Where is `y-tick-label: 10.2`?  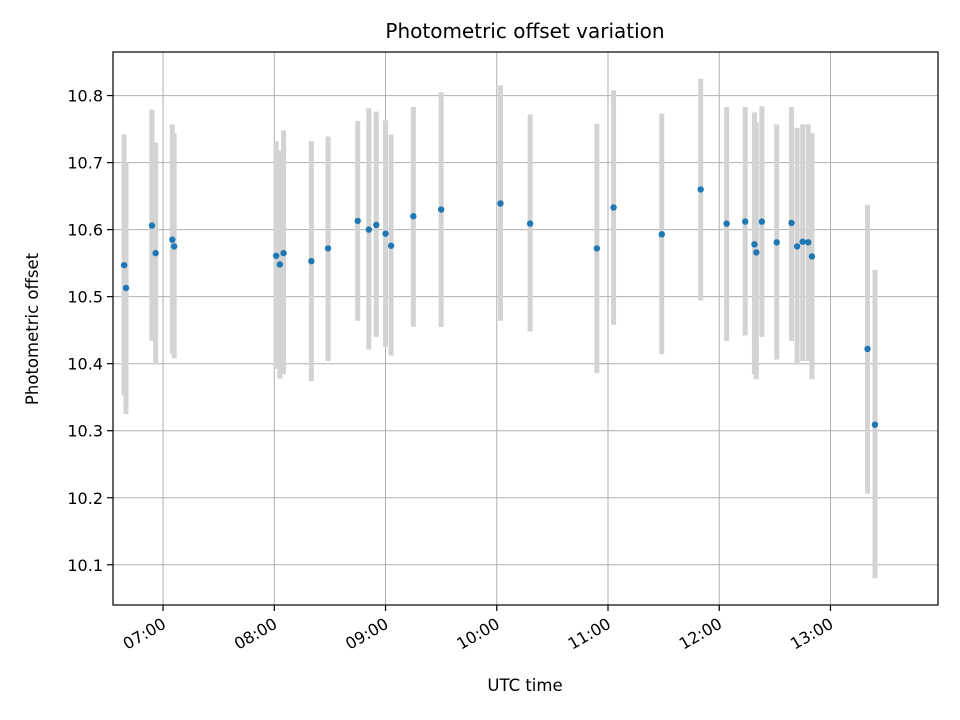 y-tick-label: 10.2 is located at coordinates (85, 498).